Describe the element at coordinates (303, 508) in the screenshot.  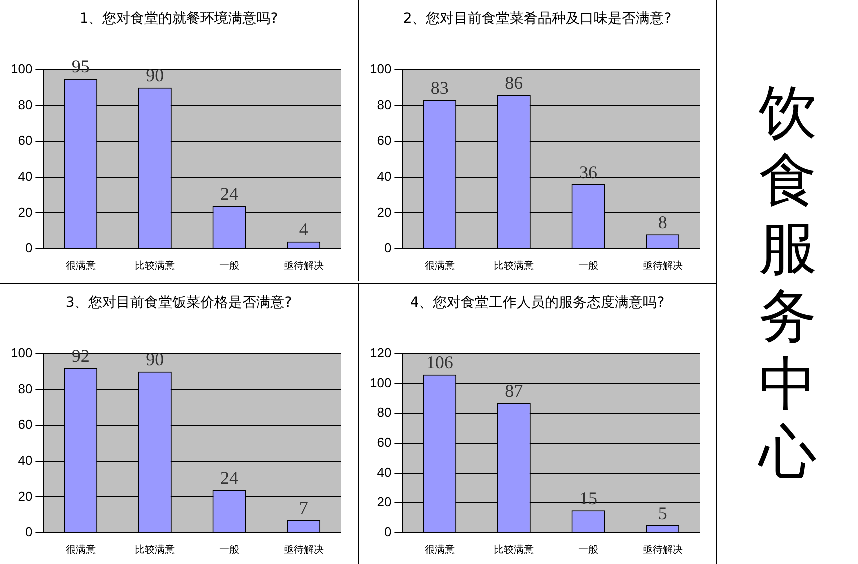
I see `data-label: 7` at that location.